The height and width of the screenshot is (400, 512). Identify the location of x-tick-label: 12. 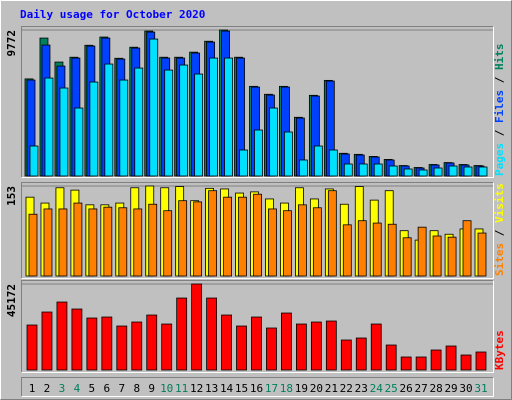
(196, 388).